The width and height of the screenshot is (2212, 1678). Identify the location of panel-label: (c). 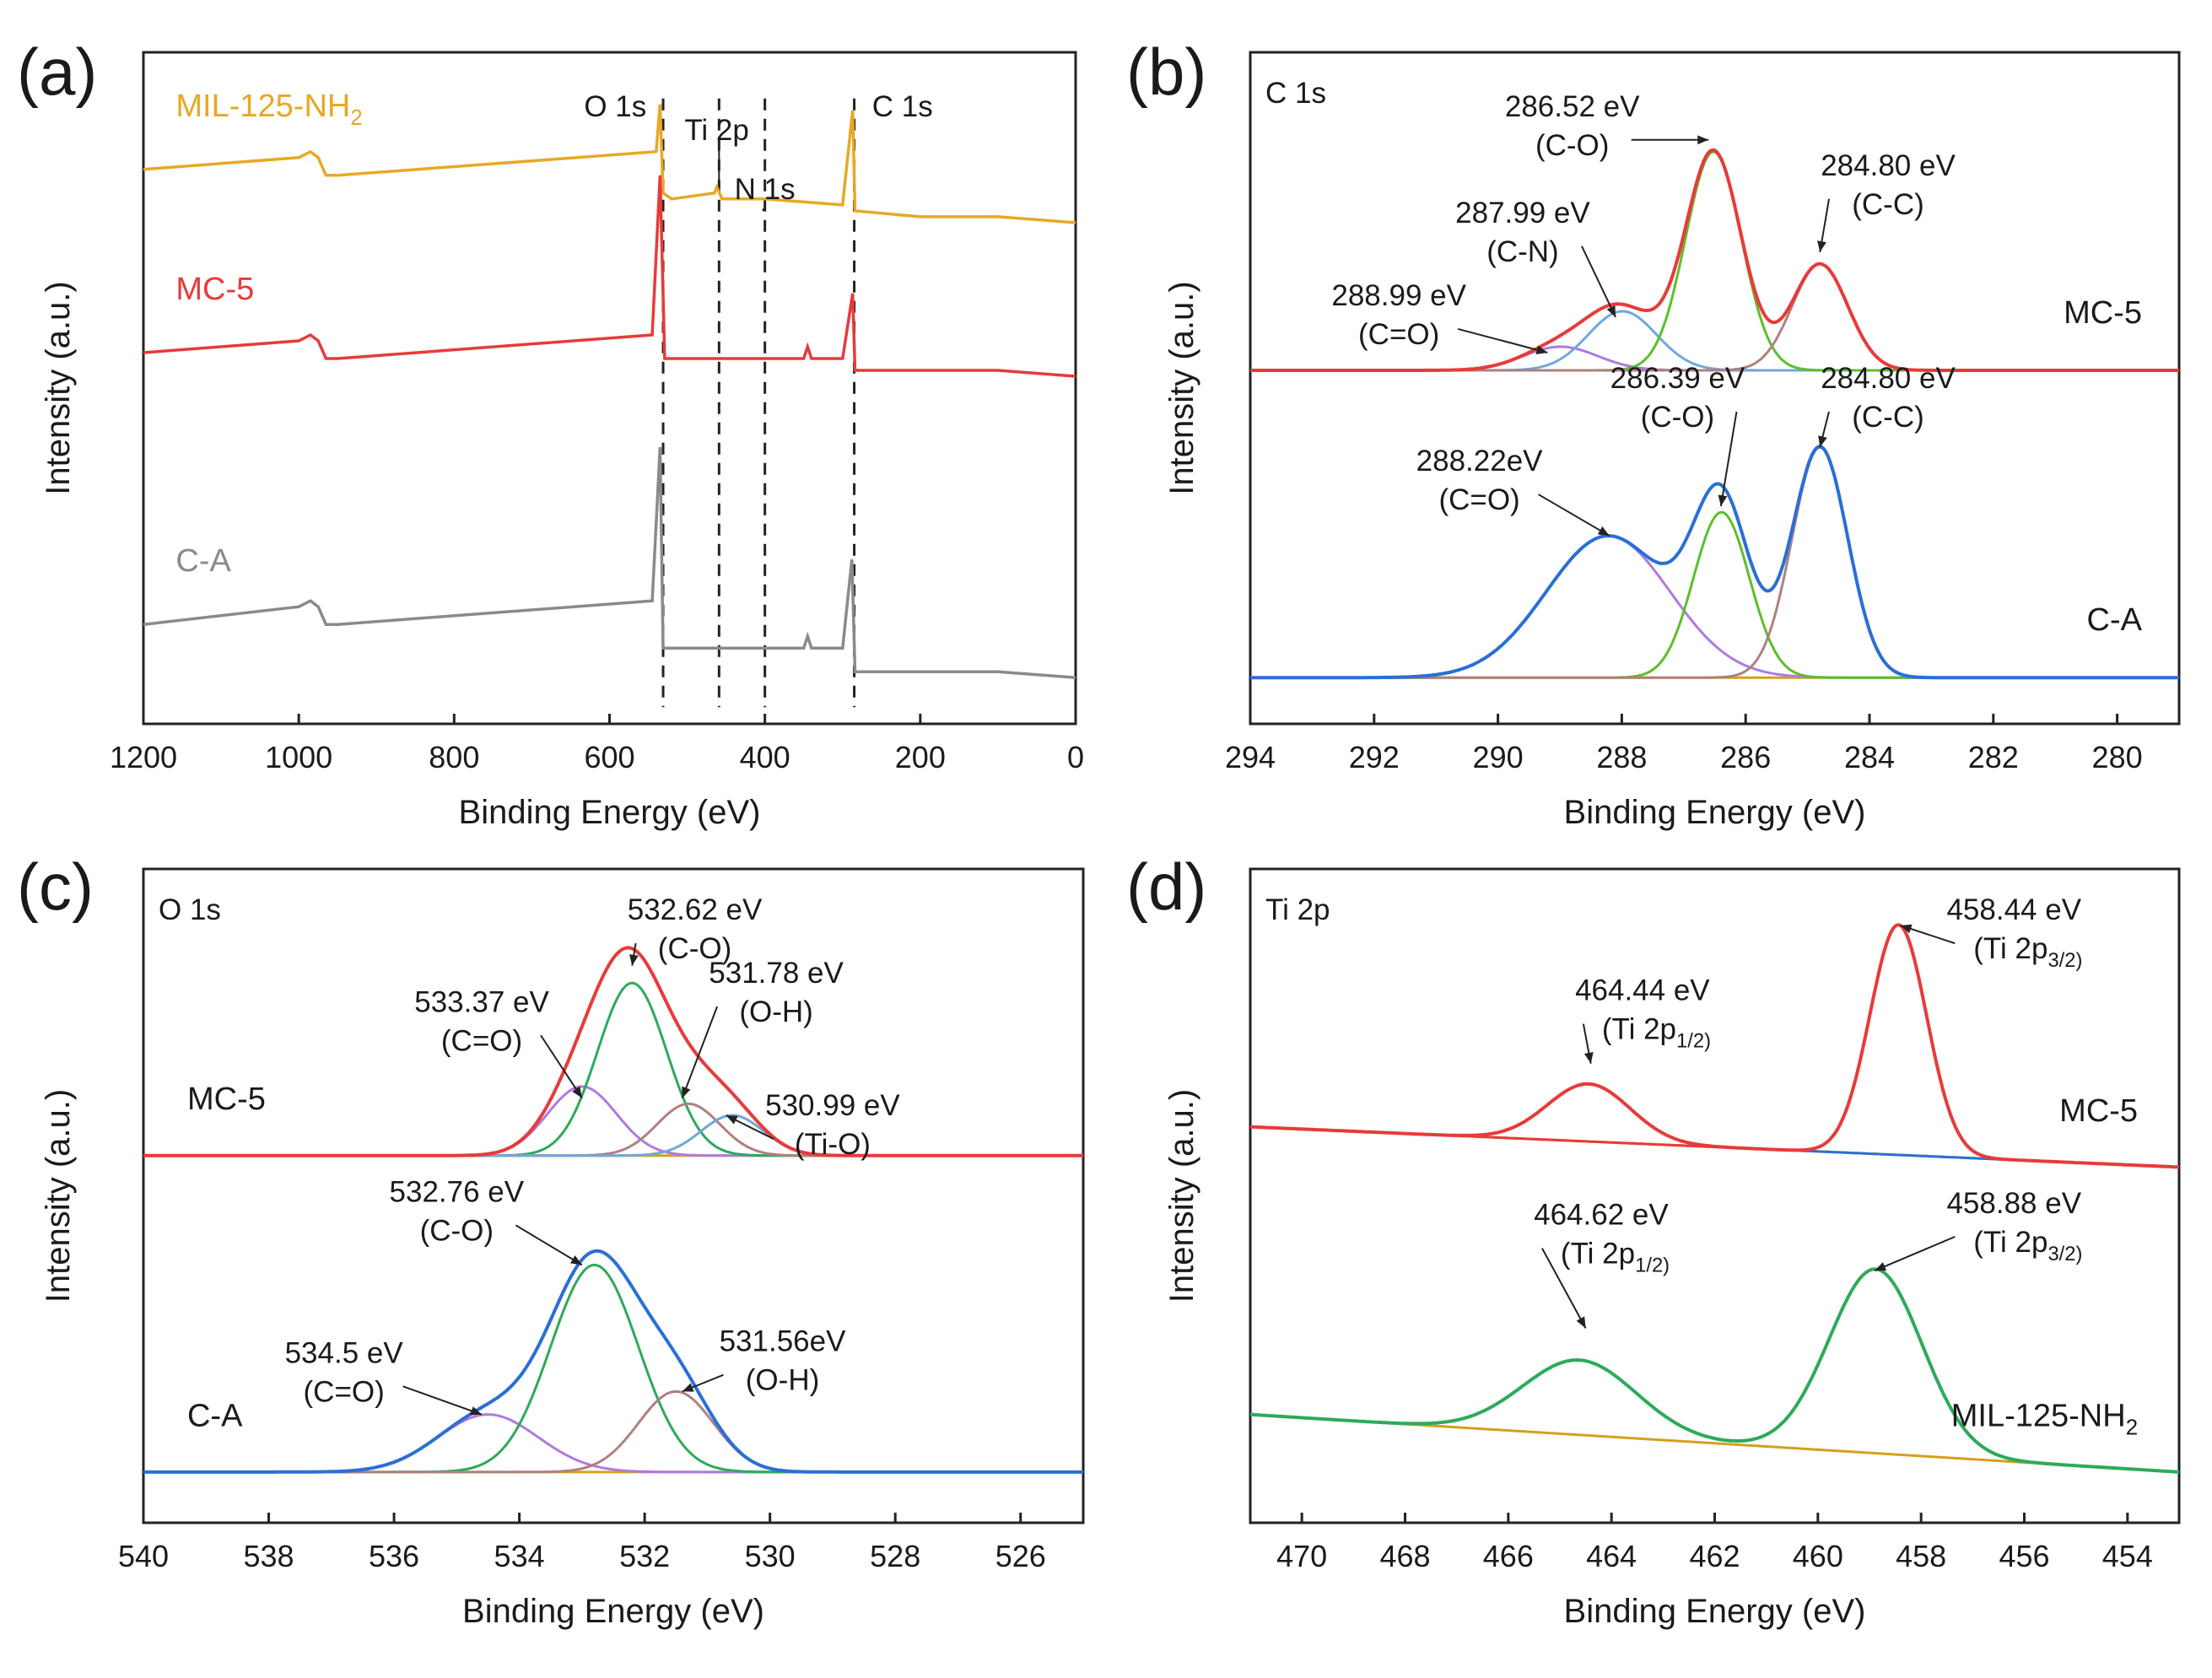
(55, 887).